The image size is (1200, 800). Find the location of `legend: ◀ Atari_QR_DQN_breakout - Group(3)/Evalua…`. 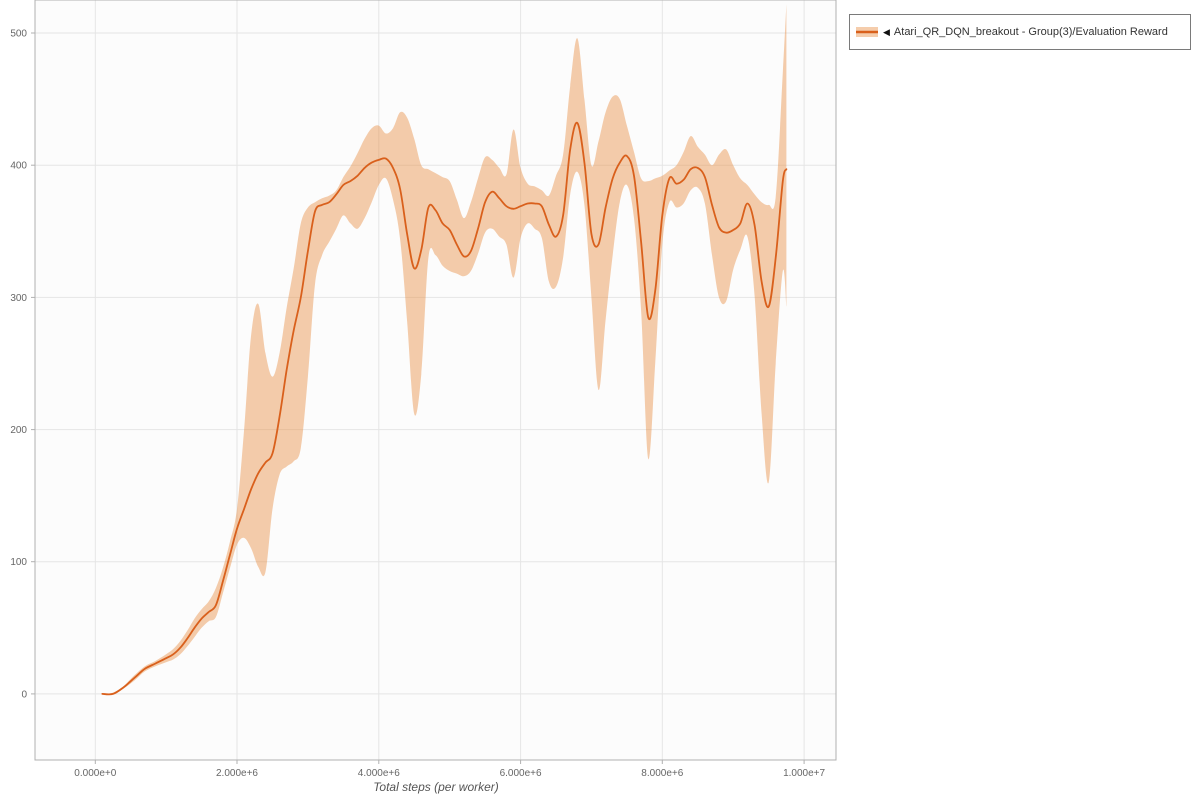

legend: ◀ Atari_QR_DQN_breakout - Group(3)/Evalua… is located at coordinates (1020, 32).